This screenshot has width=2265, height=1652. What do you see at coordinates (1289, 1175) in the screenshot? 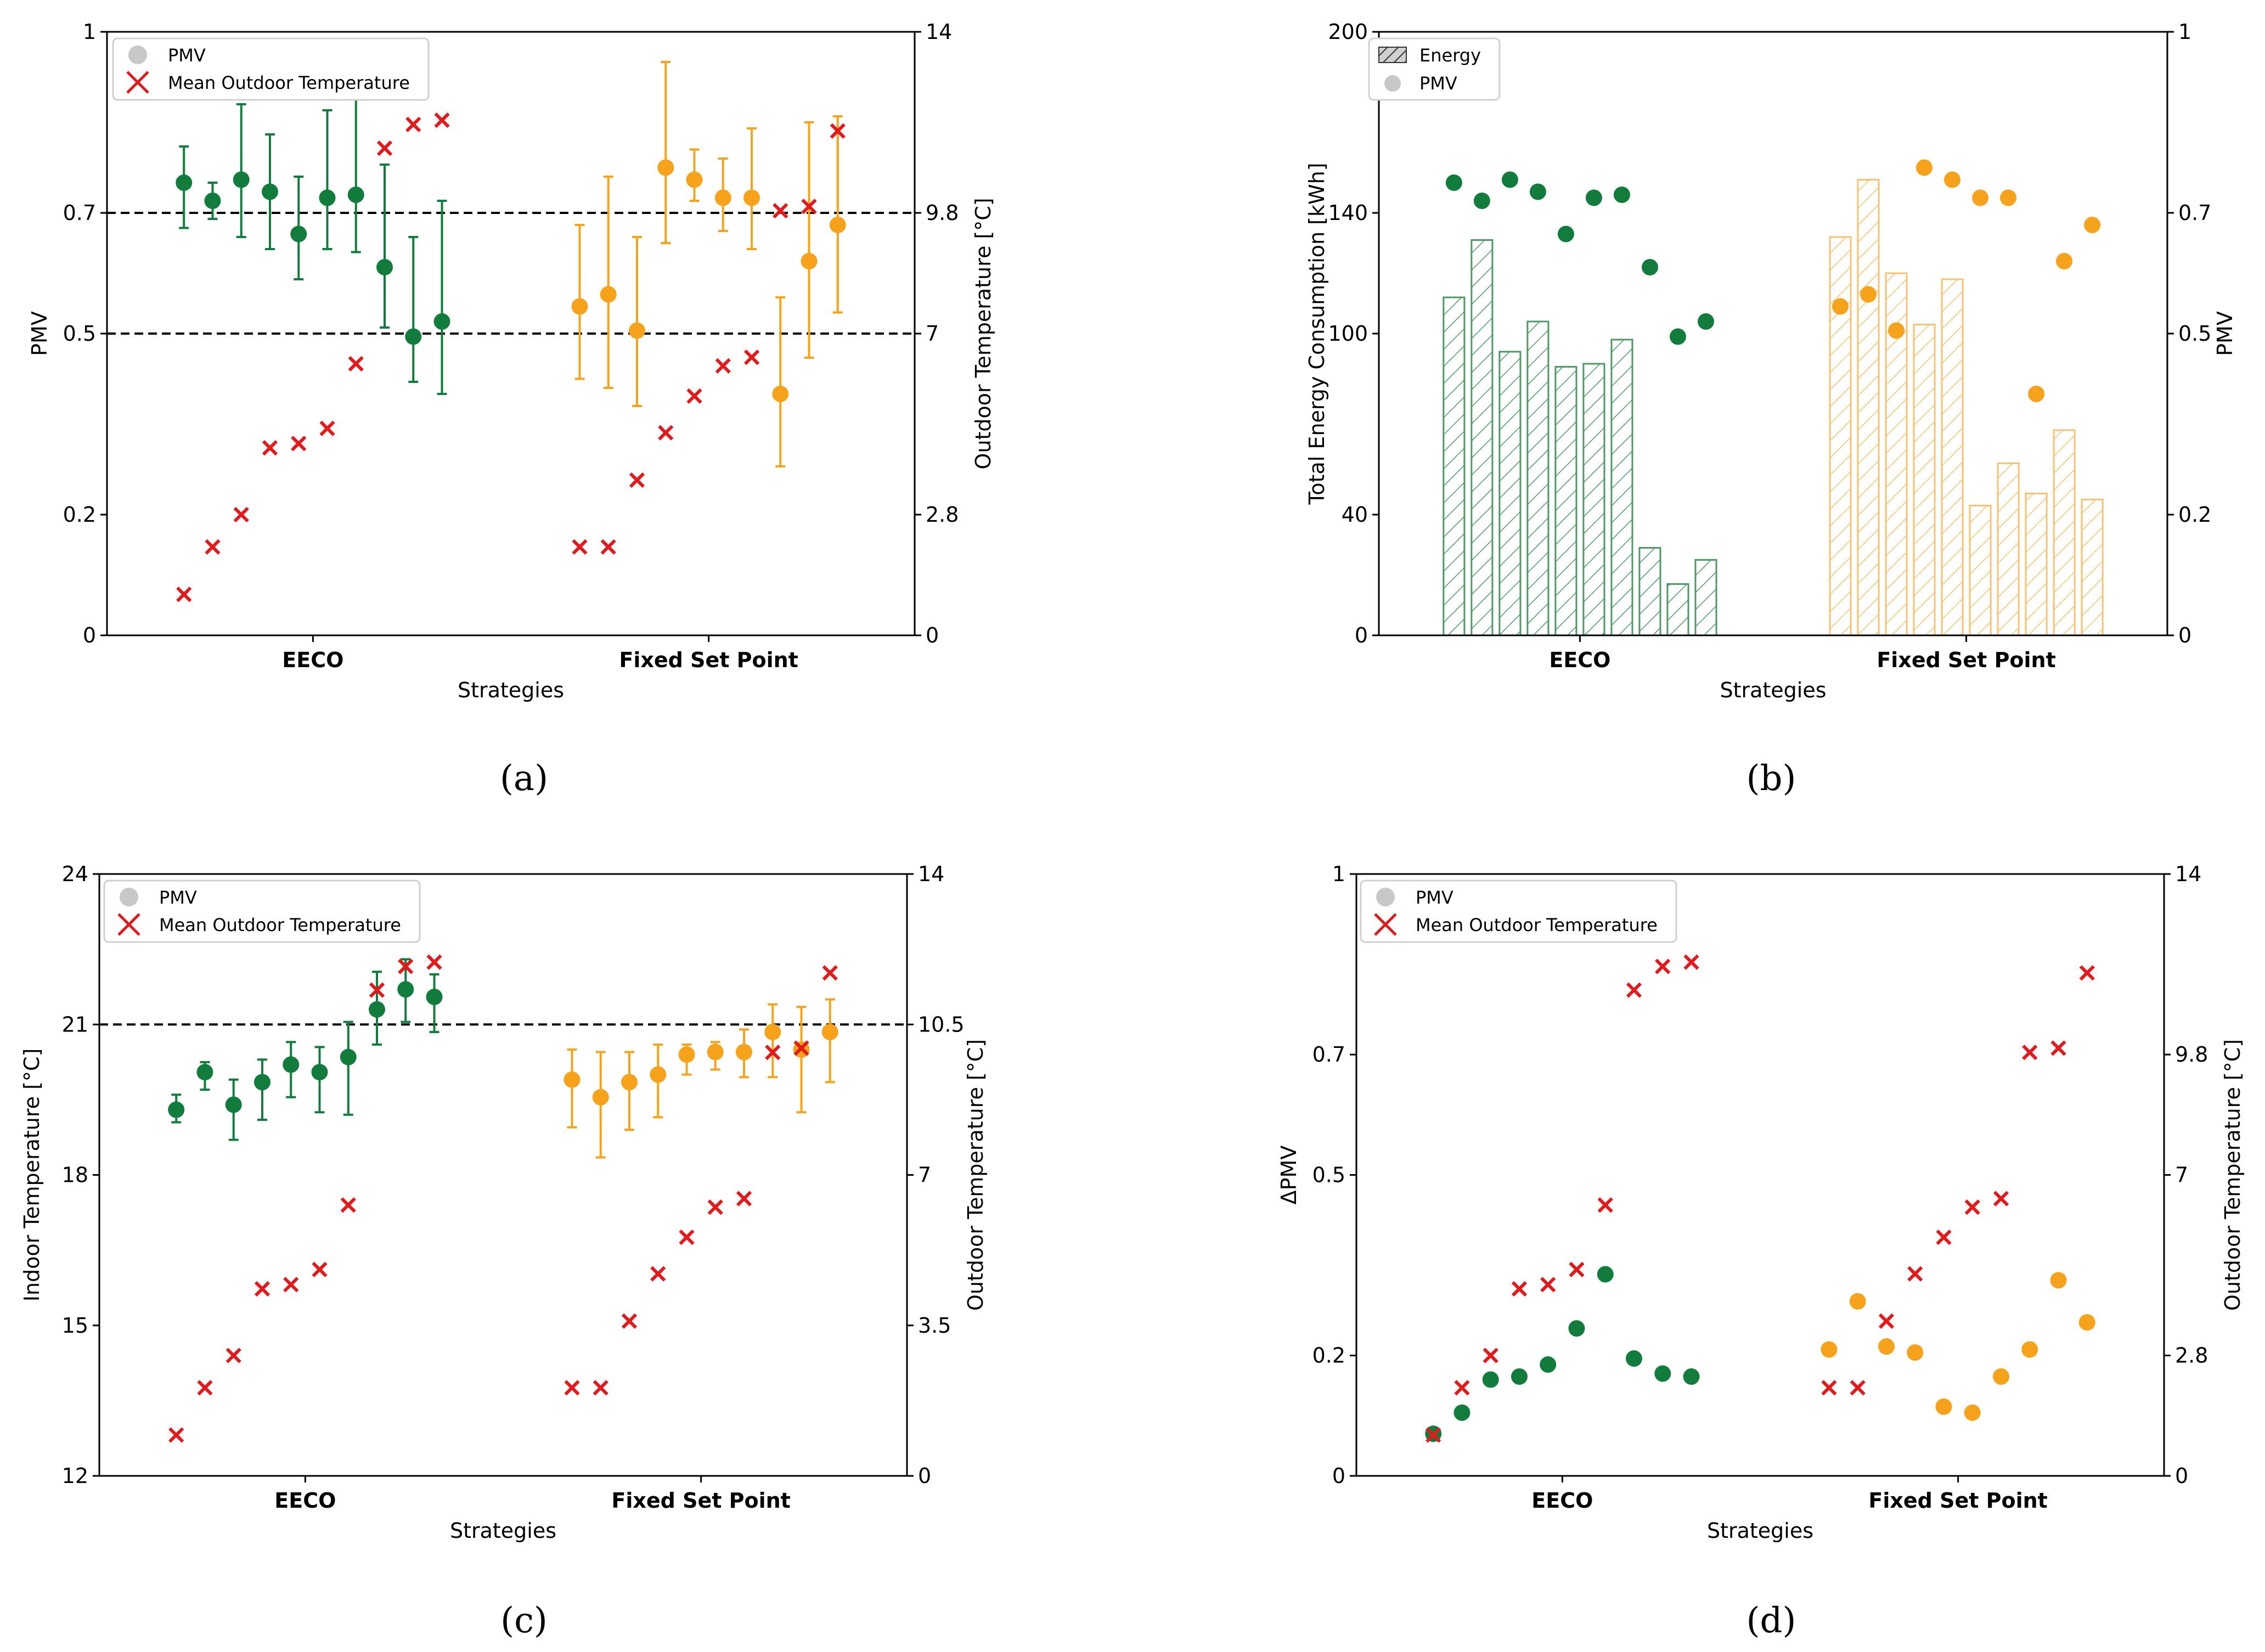
I see `y-axis-label: ΔPMV` at bounding box center [1289, 1175].